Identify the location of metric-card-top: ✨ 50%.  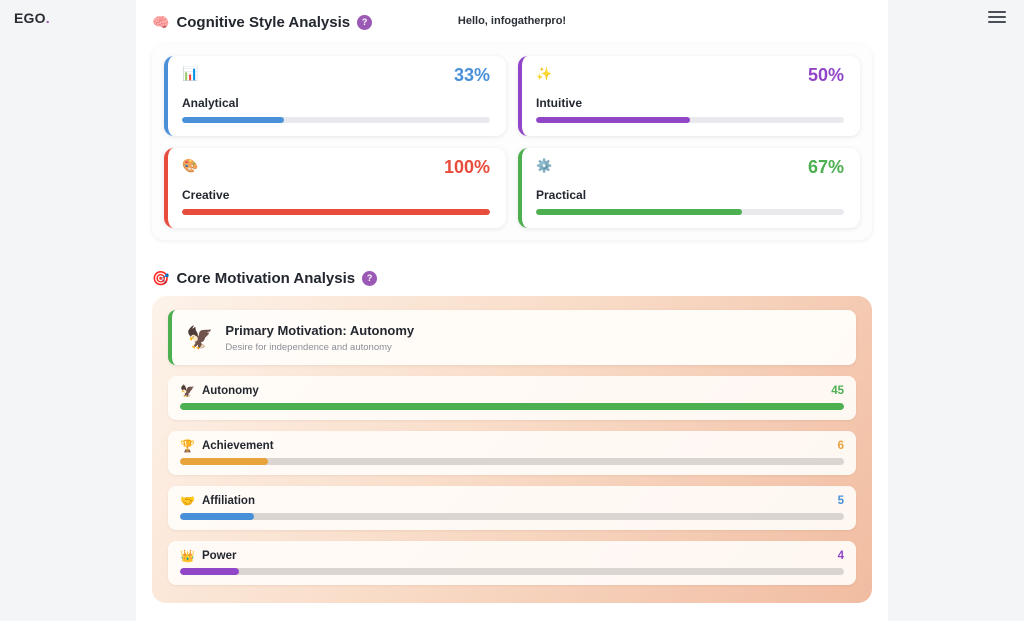
(690, 75).